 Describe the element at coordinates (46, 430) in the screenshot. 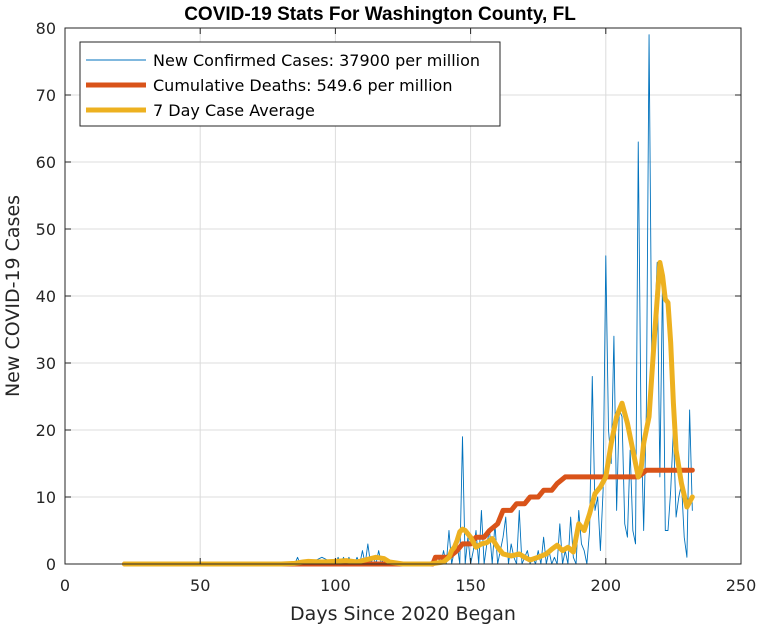

I see `y-tick-label: 20` at that location.